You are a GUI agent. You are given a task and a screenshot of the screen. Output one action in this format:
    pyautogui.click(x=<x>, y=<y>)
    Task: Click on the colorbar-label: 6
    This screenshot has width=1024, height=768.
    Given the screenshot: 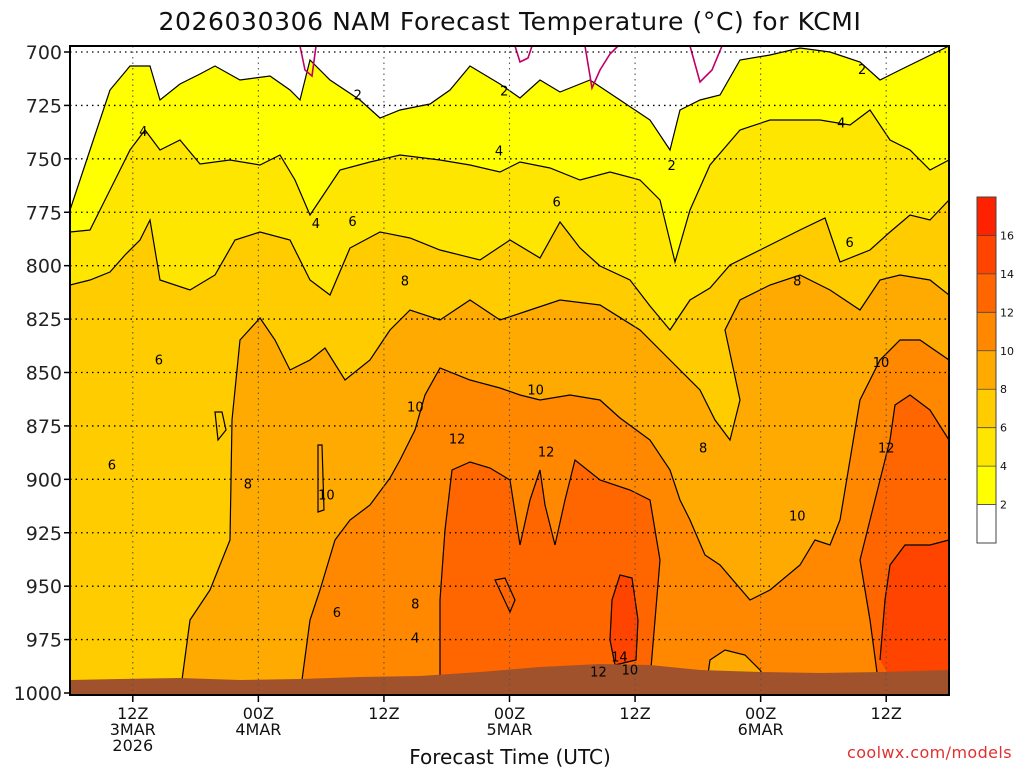 What is the action you would take?
    pyautogui.click(x=1003, y=428)
    